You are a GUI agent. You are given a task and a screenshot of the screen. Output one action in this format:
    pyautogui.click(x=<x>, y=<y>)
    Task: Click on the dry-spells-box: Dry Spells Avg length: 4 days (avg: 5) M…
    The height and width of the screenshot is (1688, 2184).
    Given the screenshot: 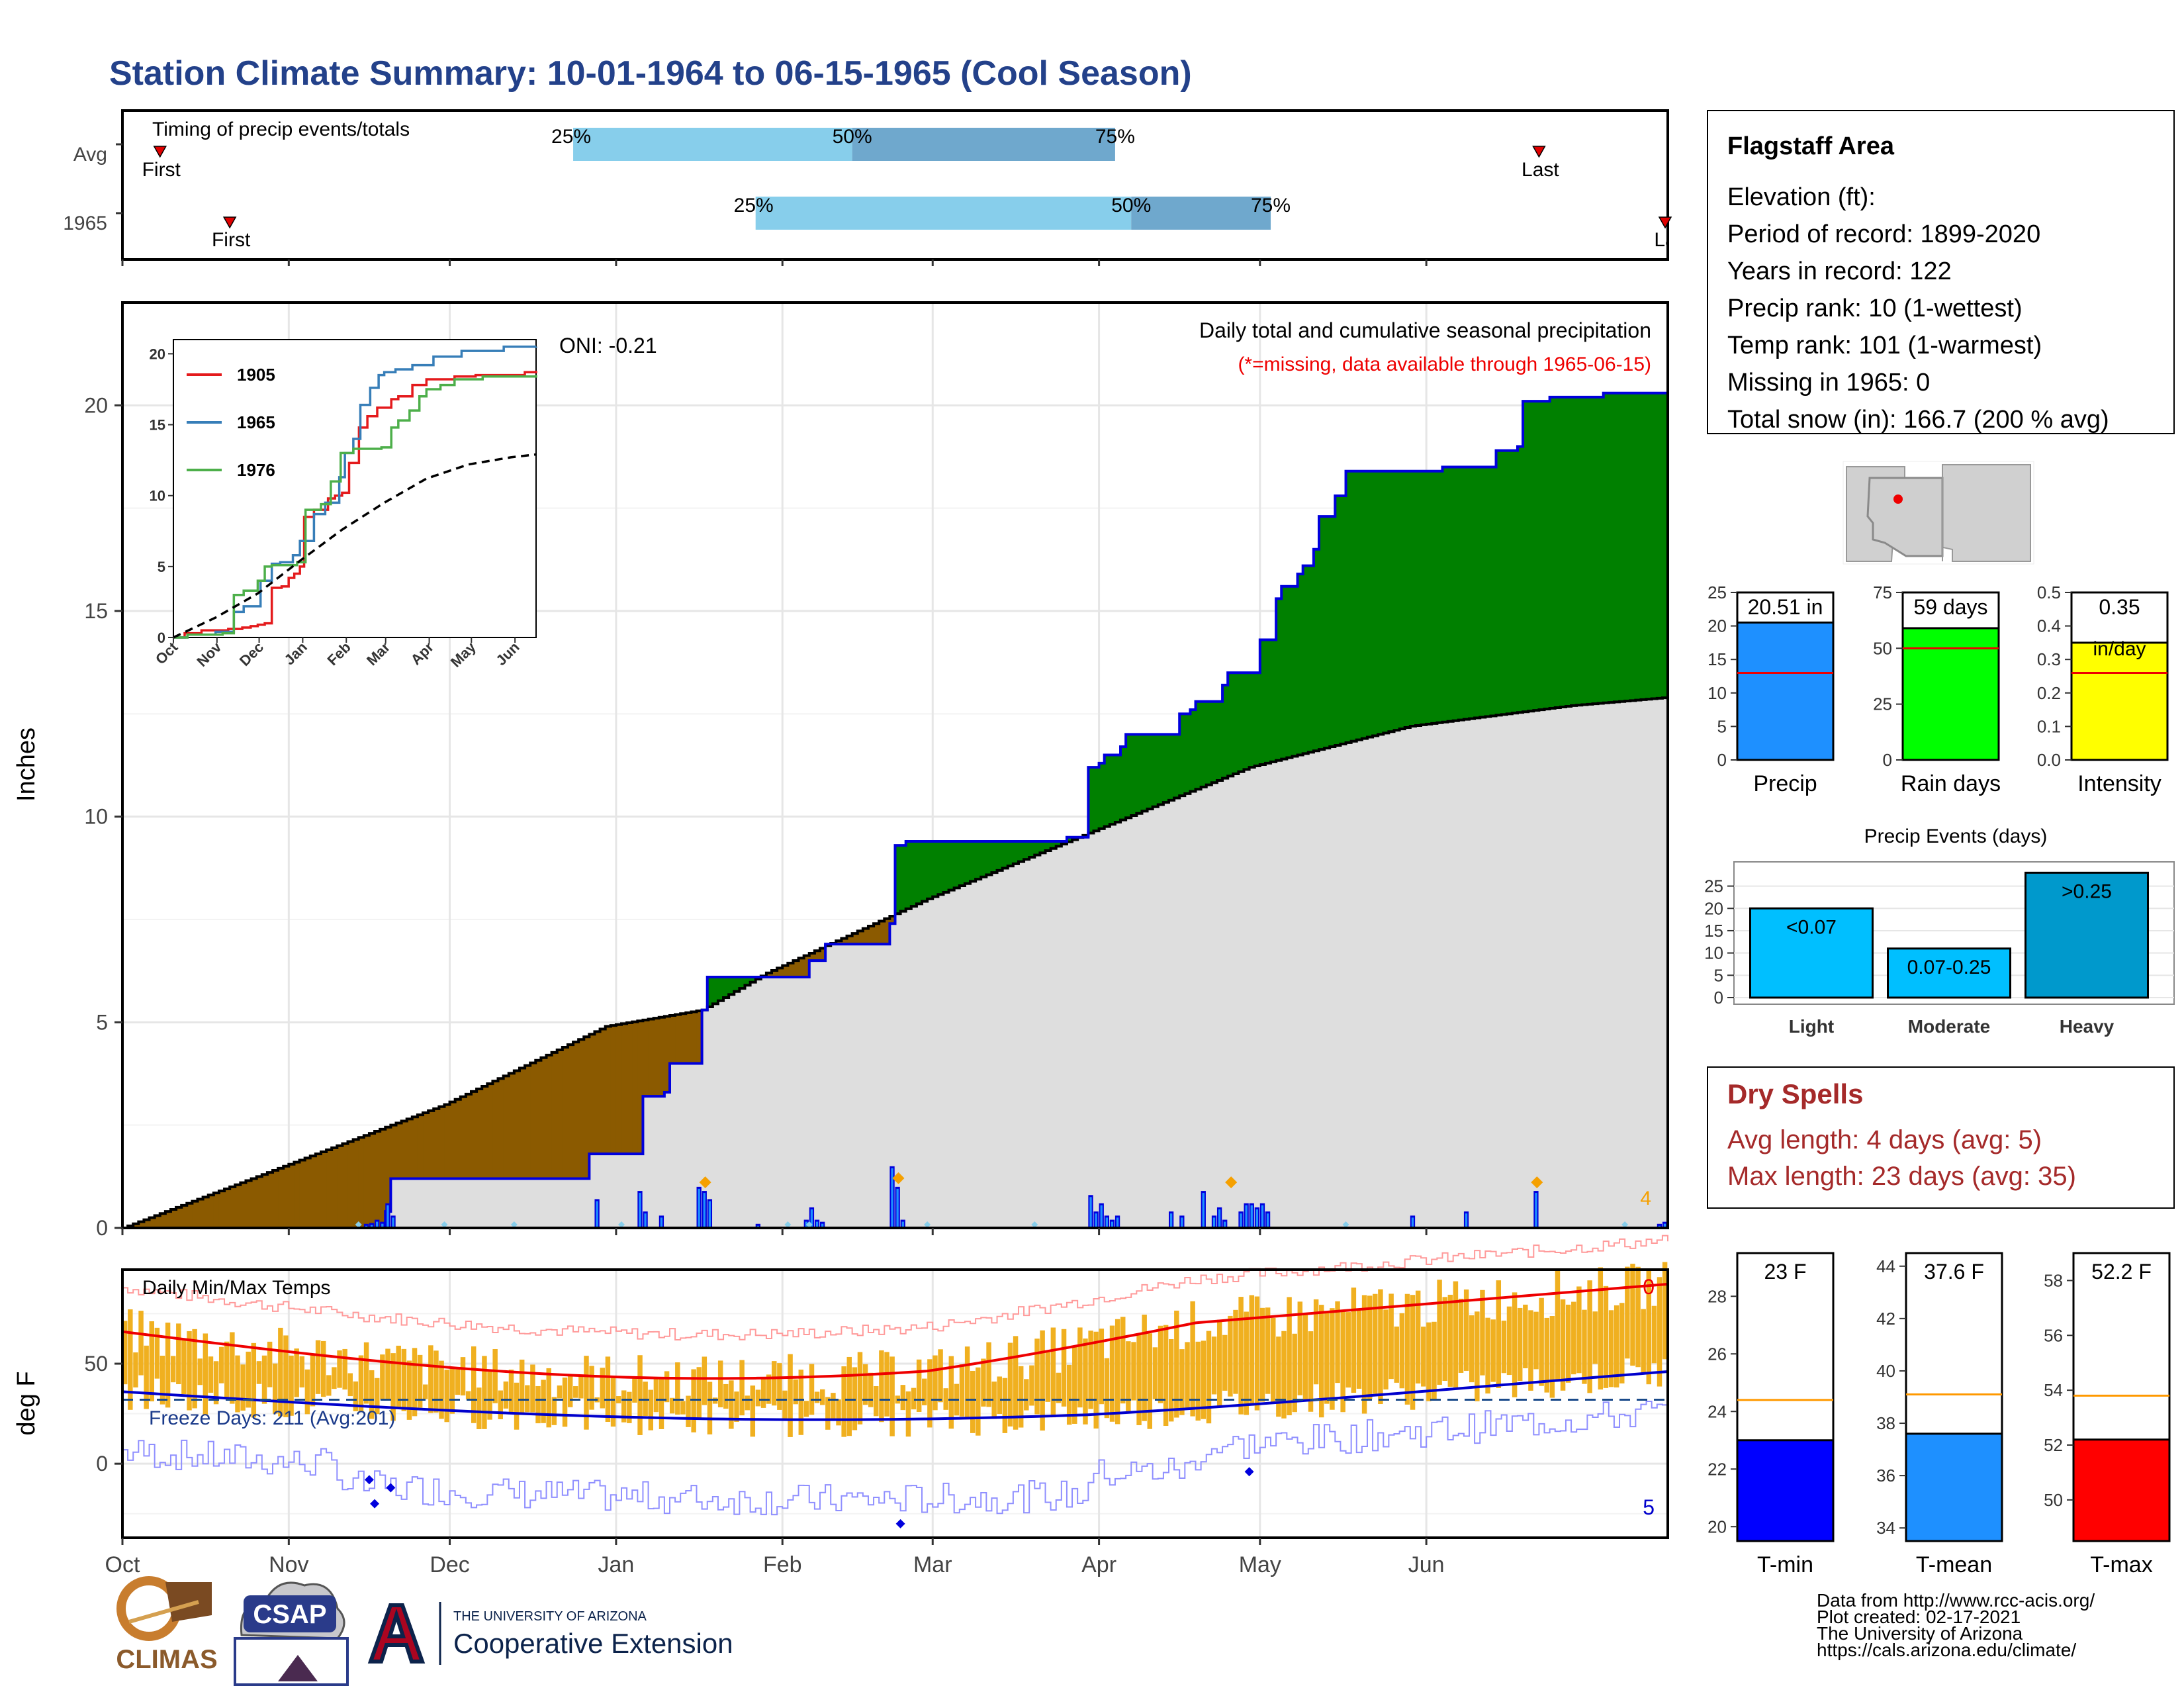 What is the action you would take?
    pyautogui.click(x=1941, y=1137)
    